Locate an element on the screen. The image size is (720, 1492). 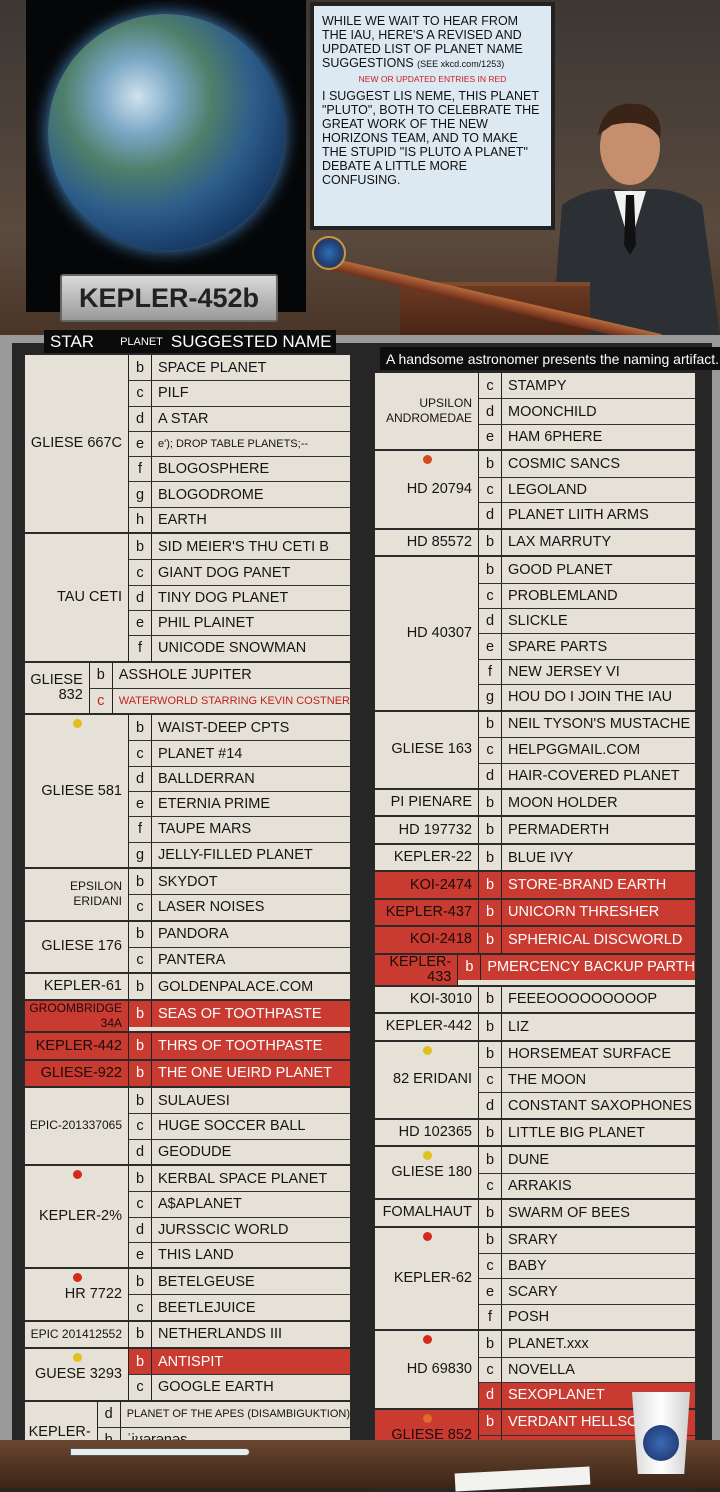
planet-nameplate: KEPLER-452b is located at coordinates (169, 298).